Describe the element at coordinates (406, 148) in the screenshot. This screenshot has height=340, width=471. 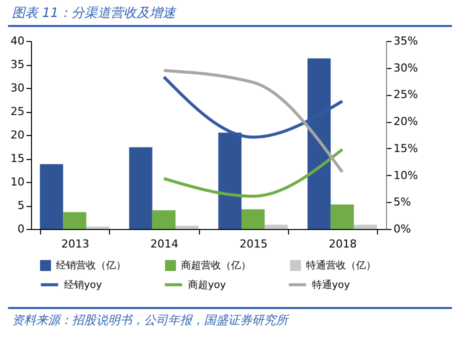
I see `y2-tick-label: 15%` at that location.